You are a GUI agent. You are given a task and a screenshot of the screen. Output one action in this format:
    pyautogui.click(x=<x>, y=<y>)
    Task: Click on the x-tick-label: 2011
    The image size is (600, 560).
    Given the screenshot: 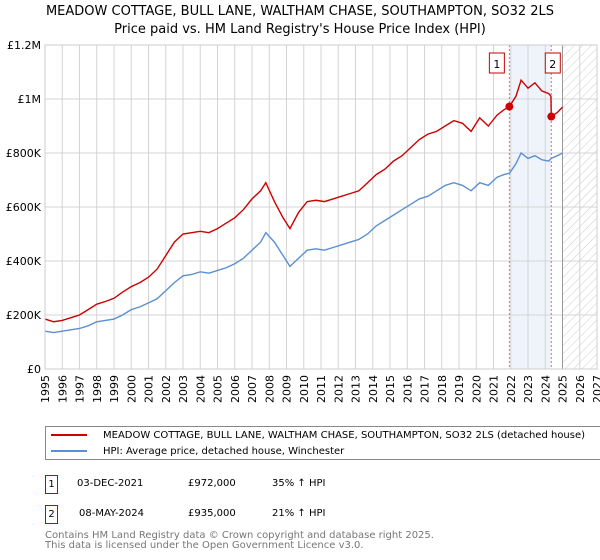 What is the action you would take?
    pyautogui.click(x=321, y=389)
    